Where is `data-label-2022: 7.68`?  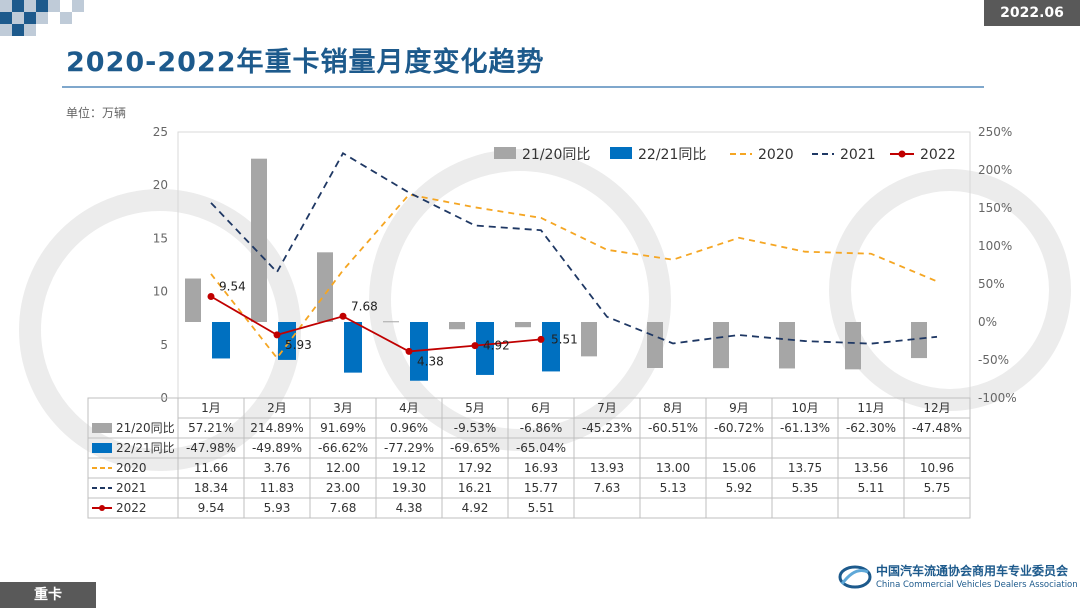 data-label-2022: 7.68 is located at coordinates (364, 306).